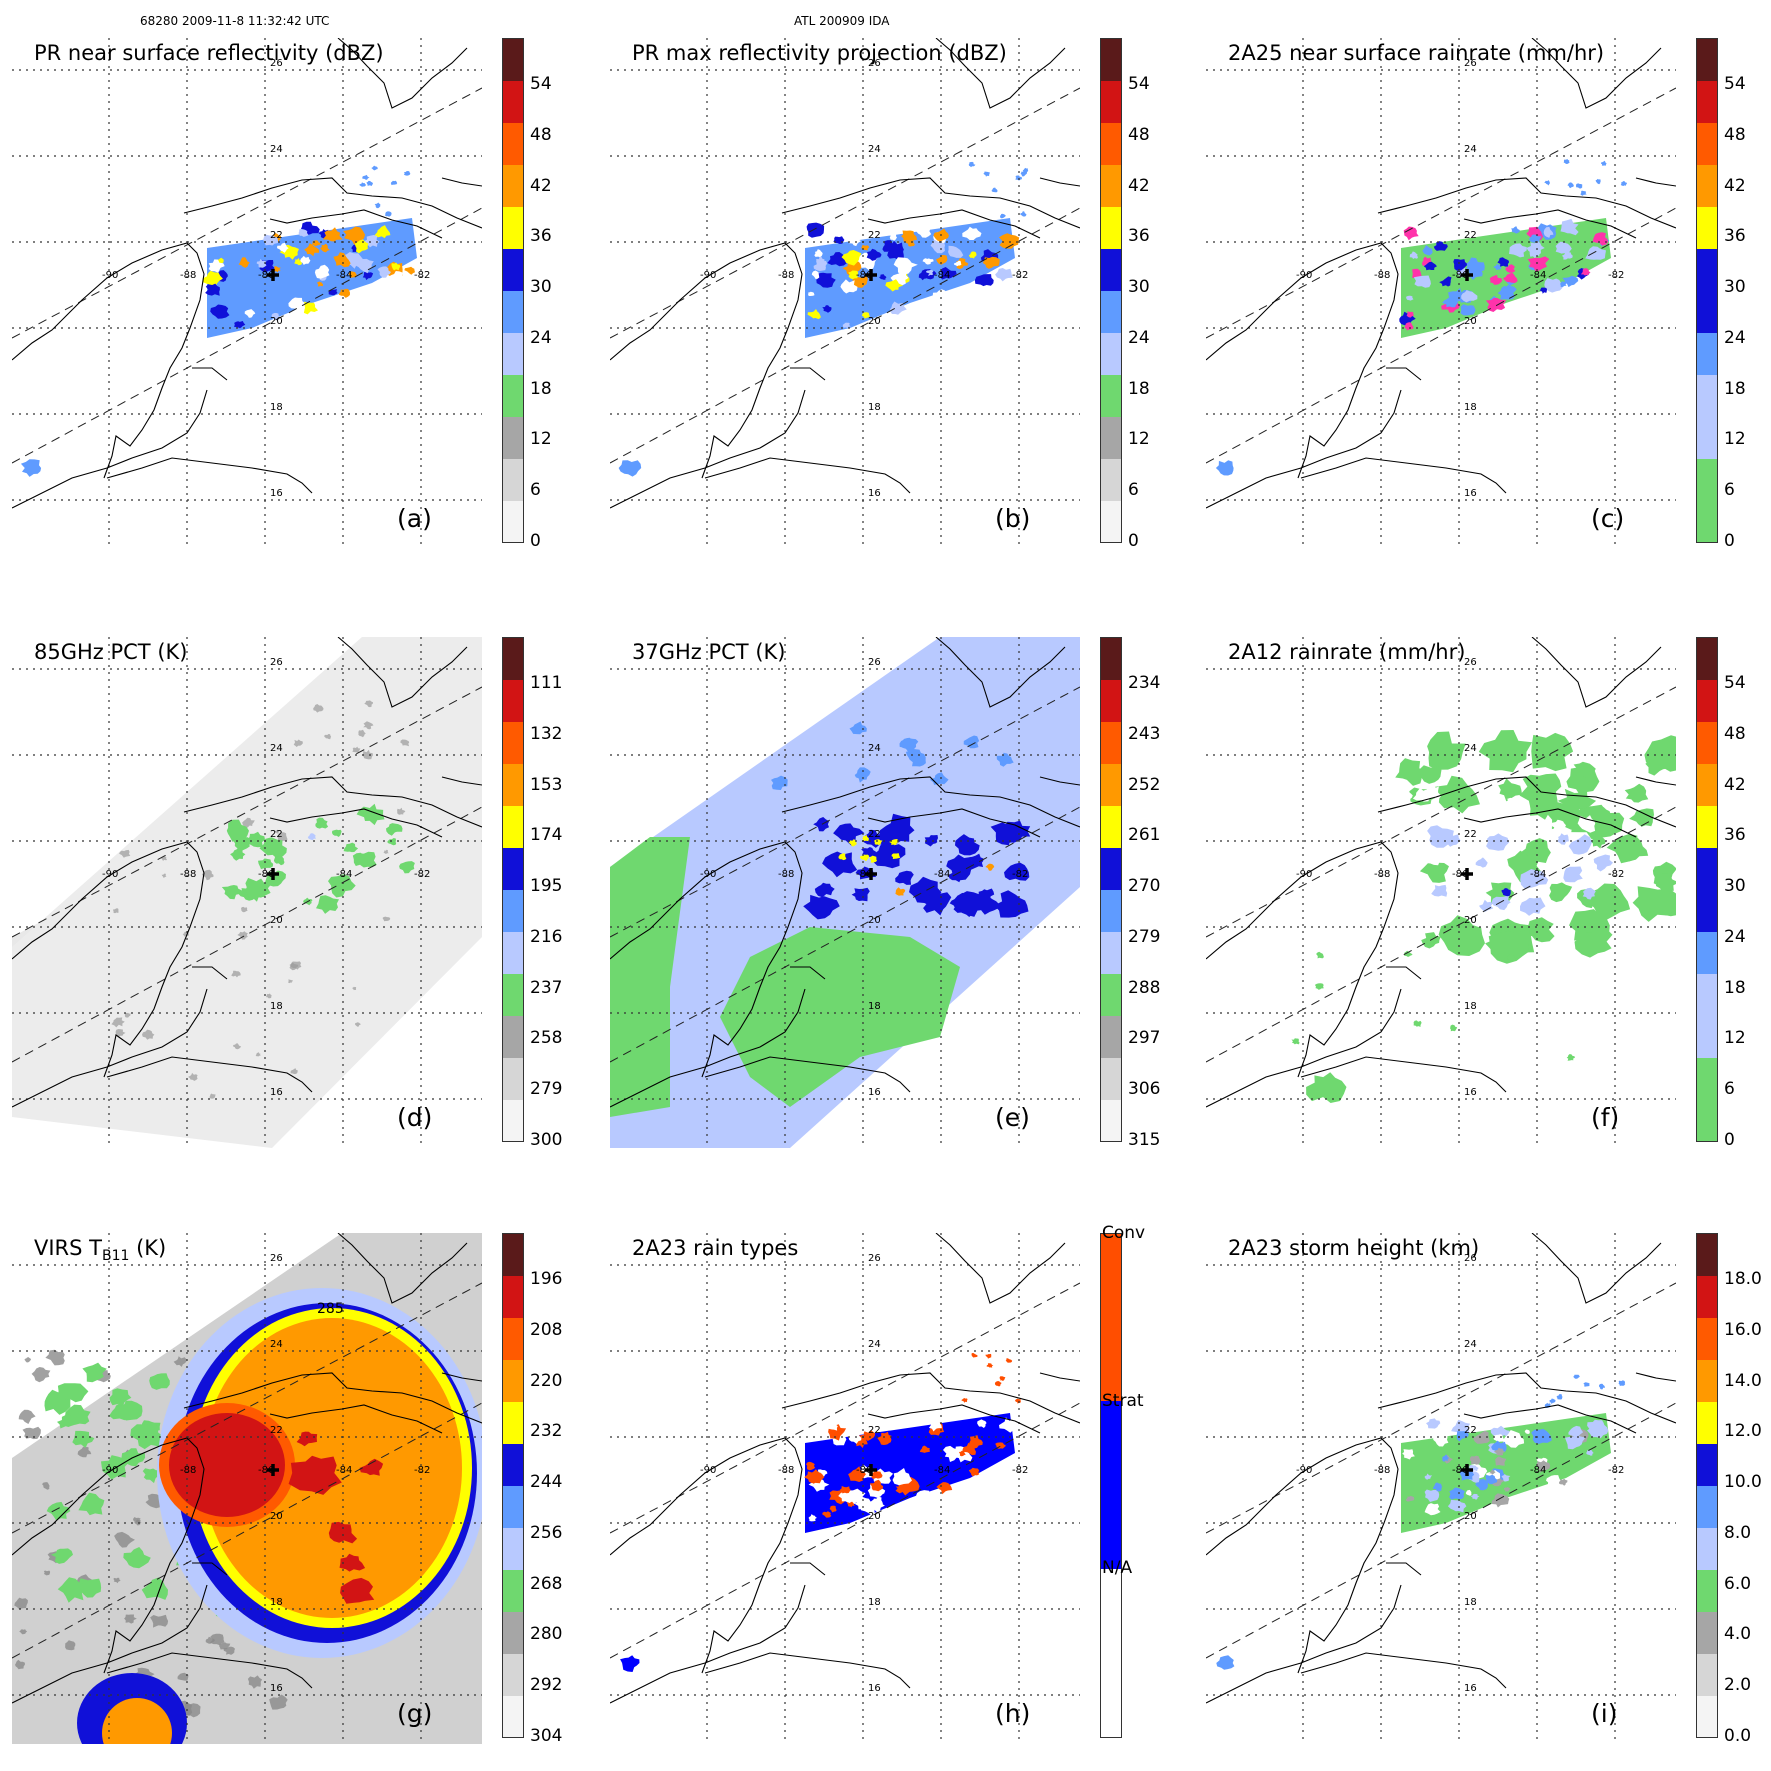 The height and width of the screenshot is (1771, 1771). What do you see at coordinates (1743, 1380) in the screenshot?
I see `colorbar-tick-label: 14.0` at bounding box center [1743, 1380].